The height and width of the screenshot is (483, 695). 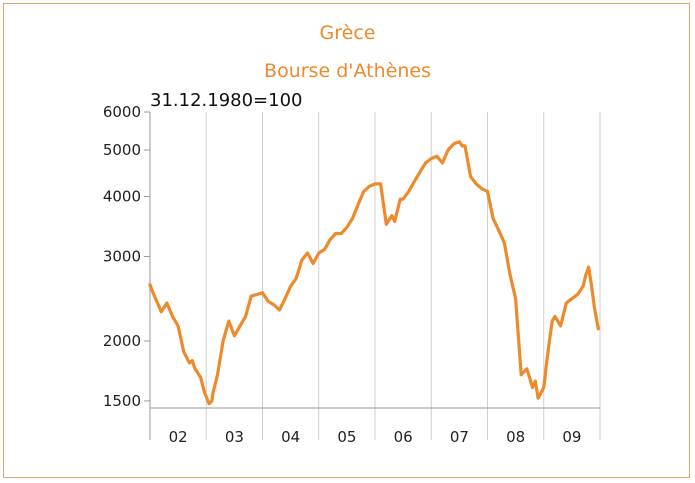 What do you see at coordinates (459, 437) in the screenshot?
I see `x-tick-label: 07` at bounding box center [459, 437].